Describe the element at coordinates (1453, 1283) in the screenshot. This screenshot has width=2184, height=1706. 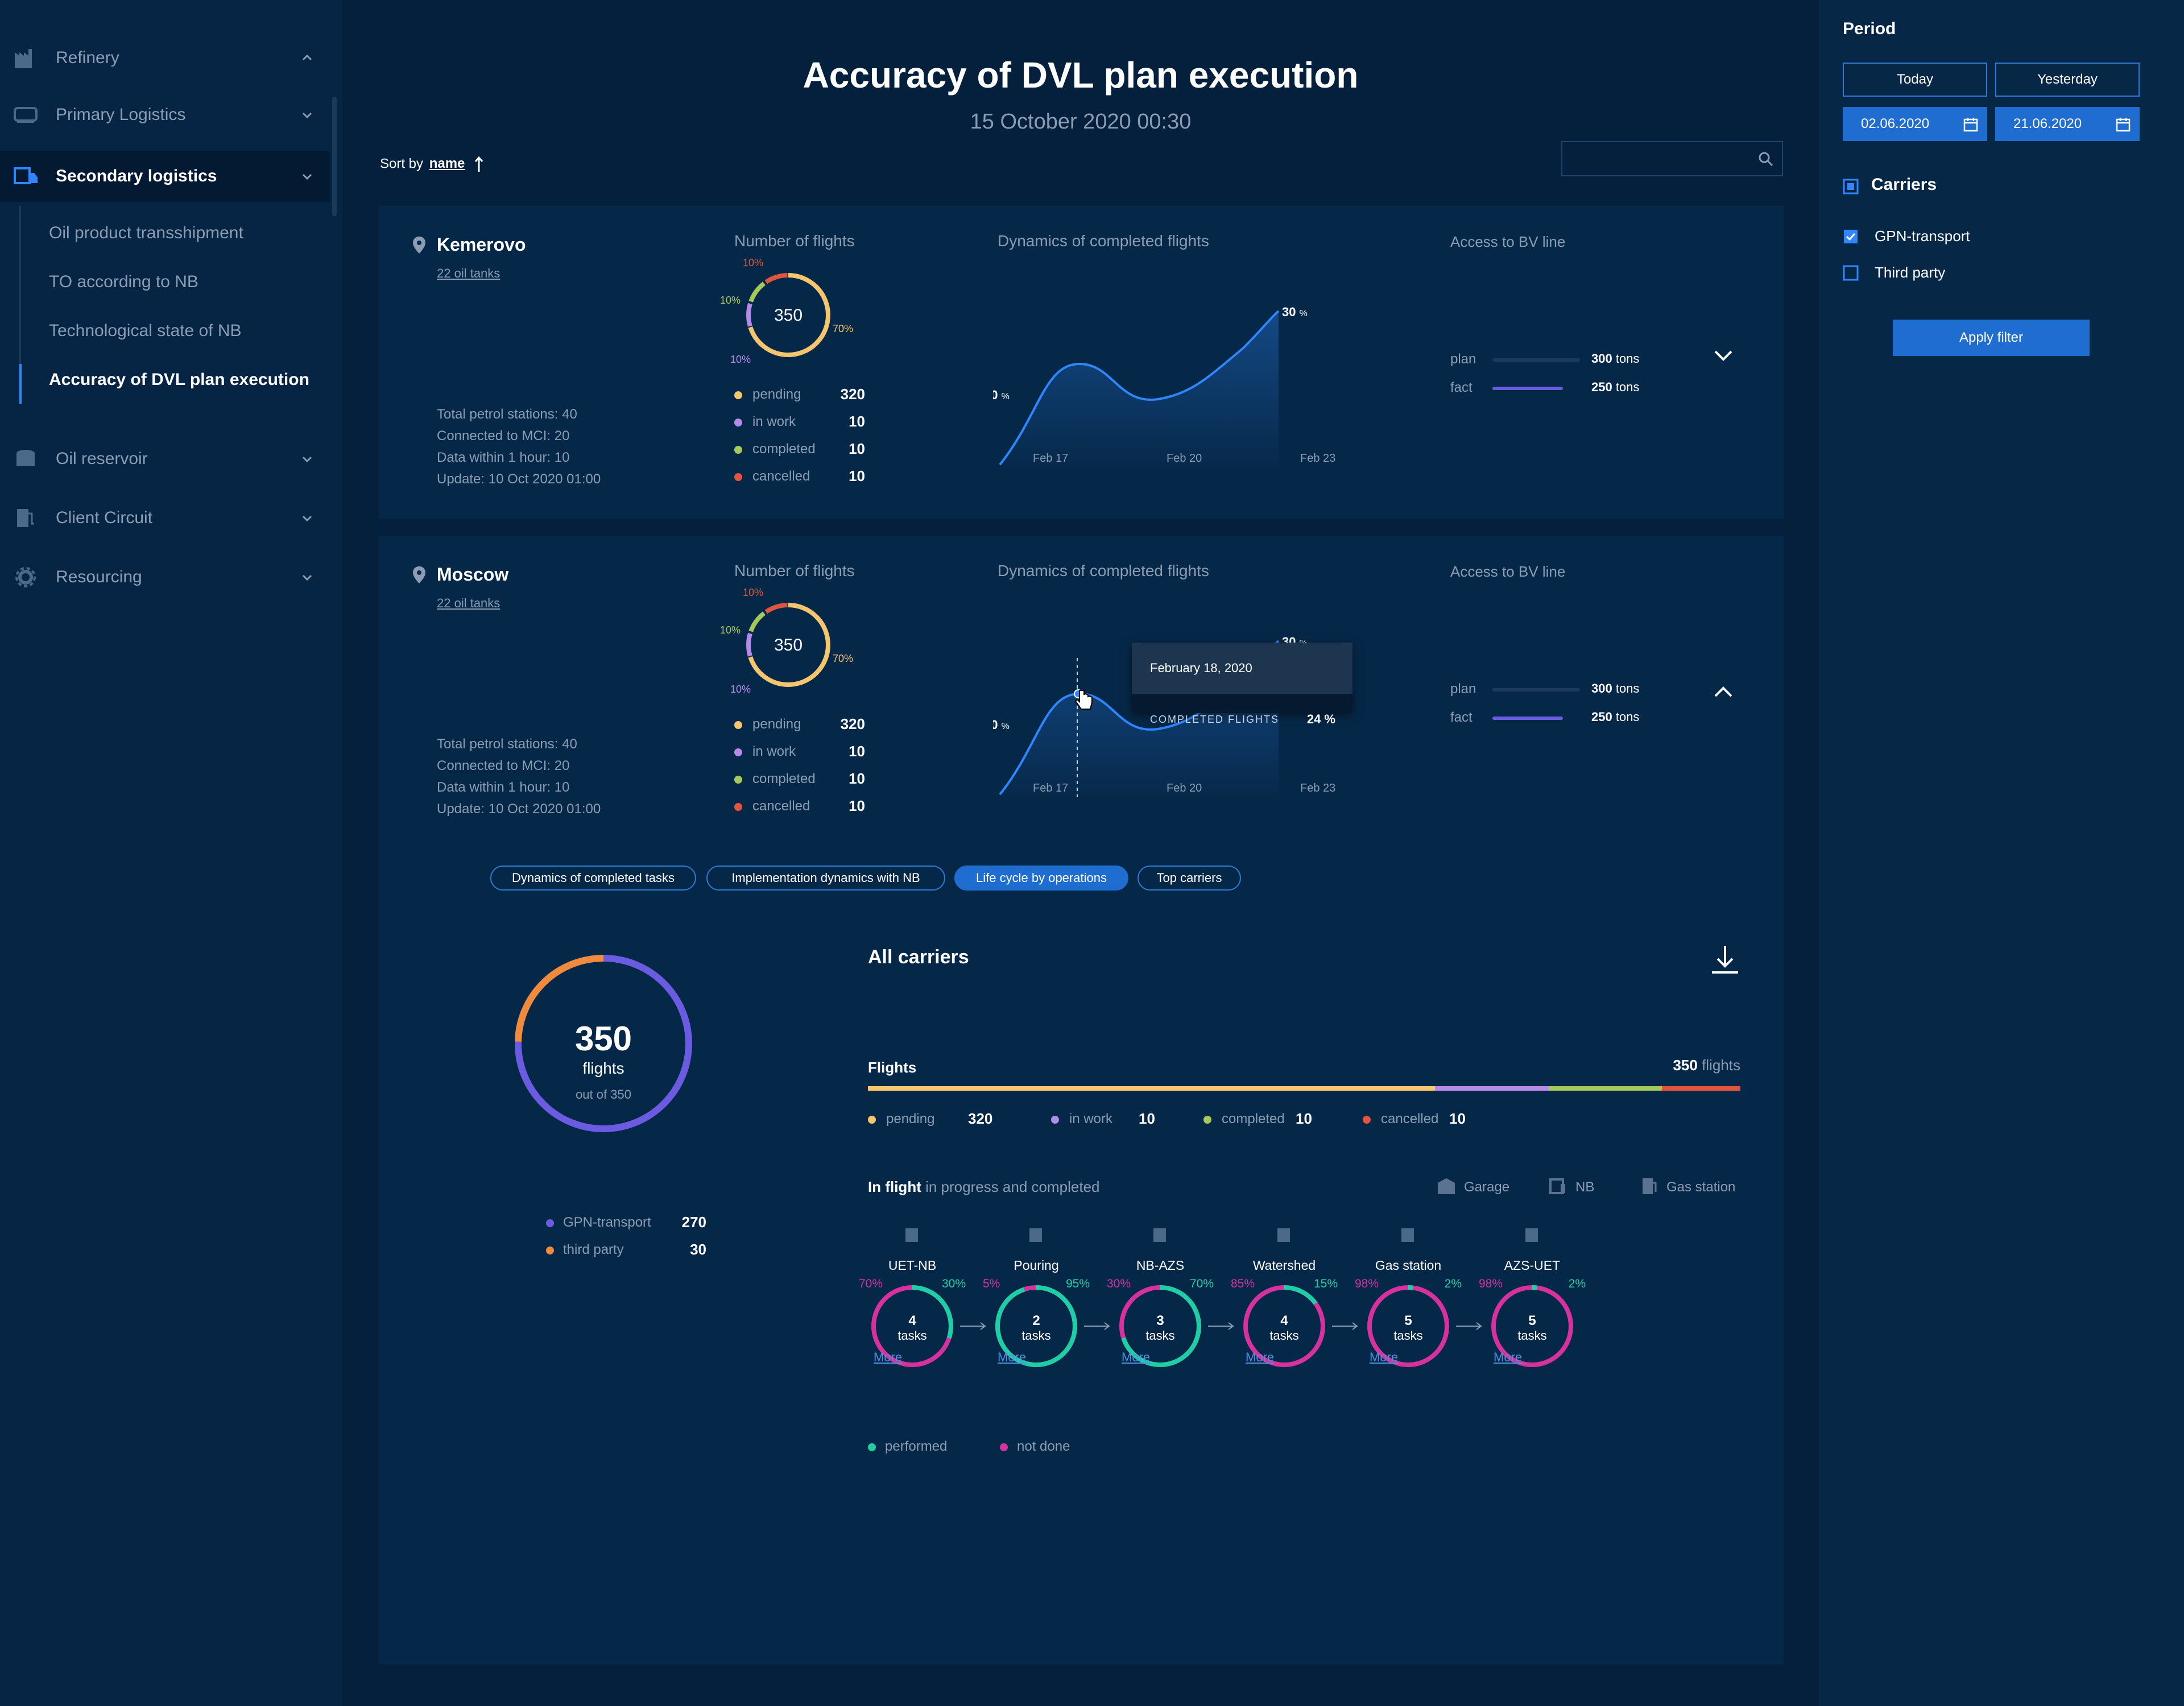
I see `stage-pct-done: 2%` at that location.